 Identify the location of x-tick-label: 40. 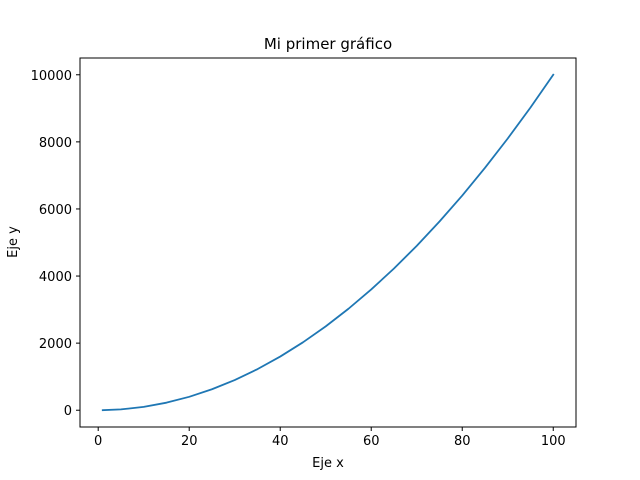
(280, 441).